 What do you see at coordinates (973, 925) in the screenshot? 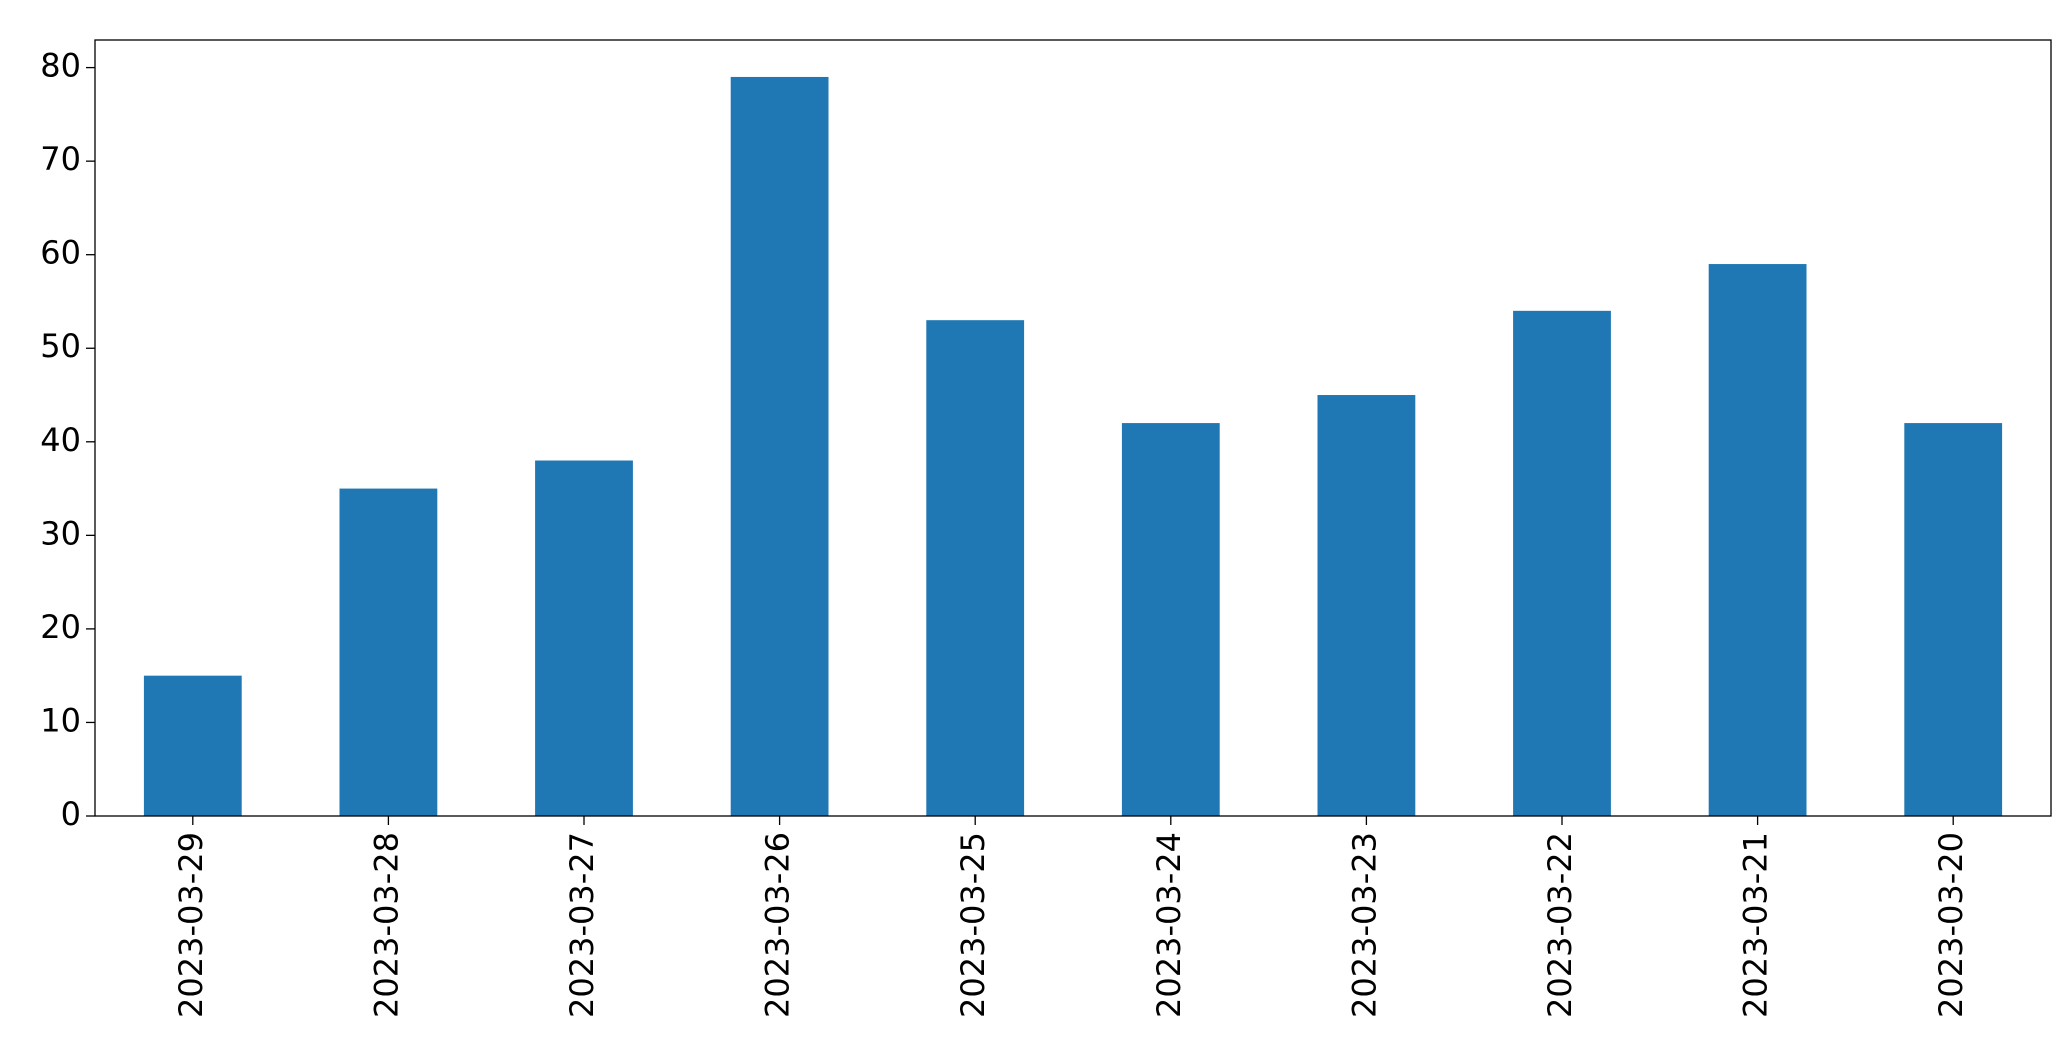
I see `x-tick-label: 2023-03-25` at bounding box center [973, 925].